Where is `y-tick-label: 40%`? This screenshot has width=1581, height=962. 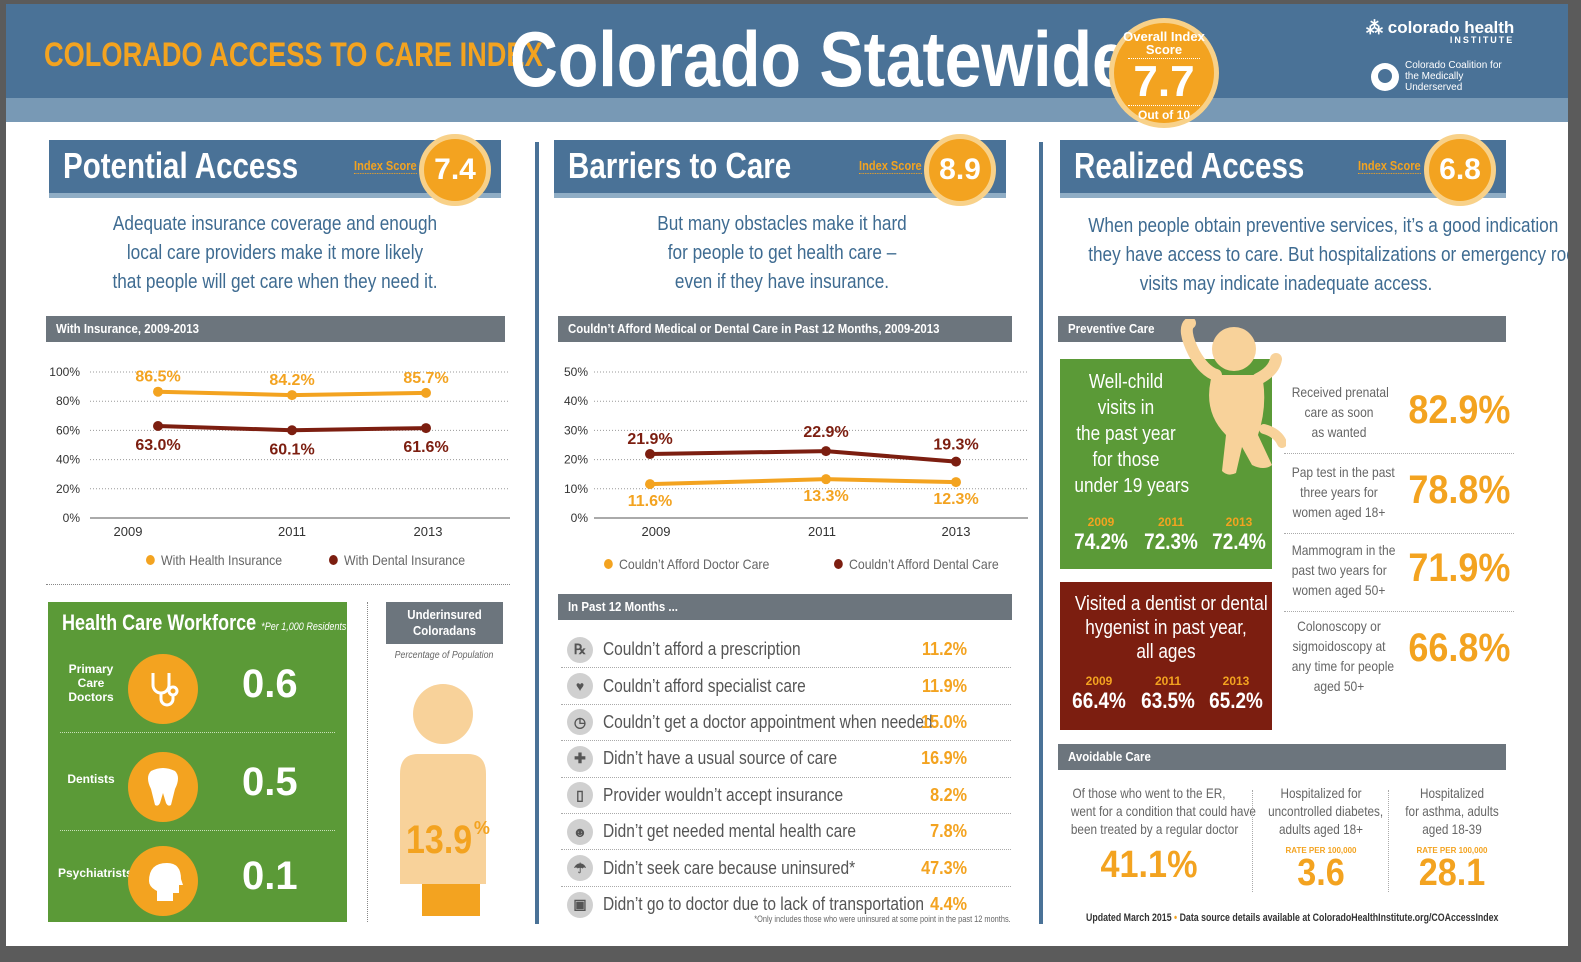
y-tick-label: 40% is located at coordinates (68, 460).